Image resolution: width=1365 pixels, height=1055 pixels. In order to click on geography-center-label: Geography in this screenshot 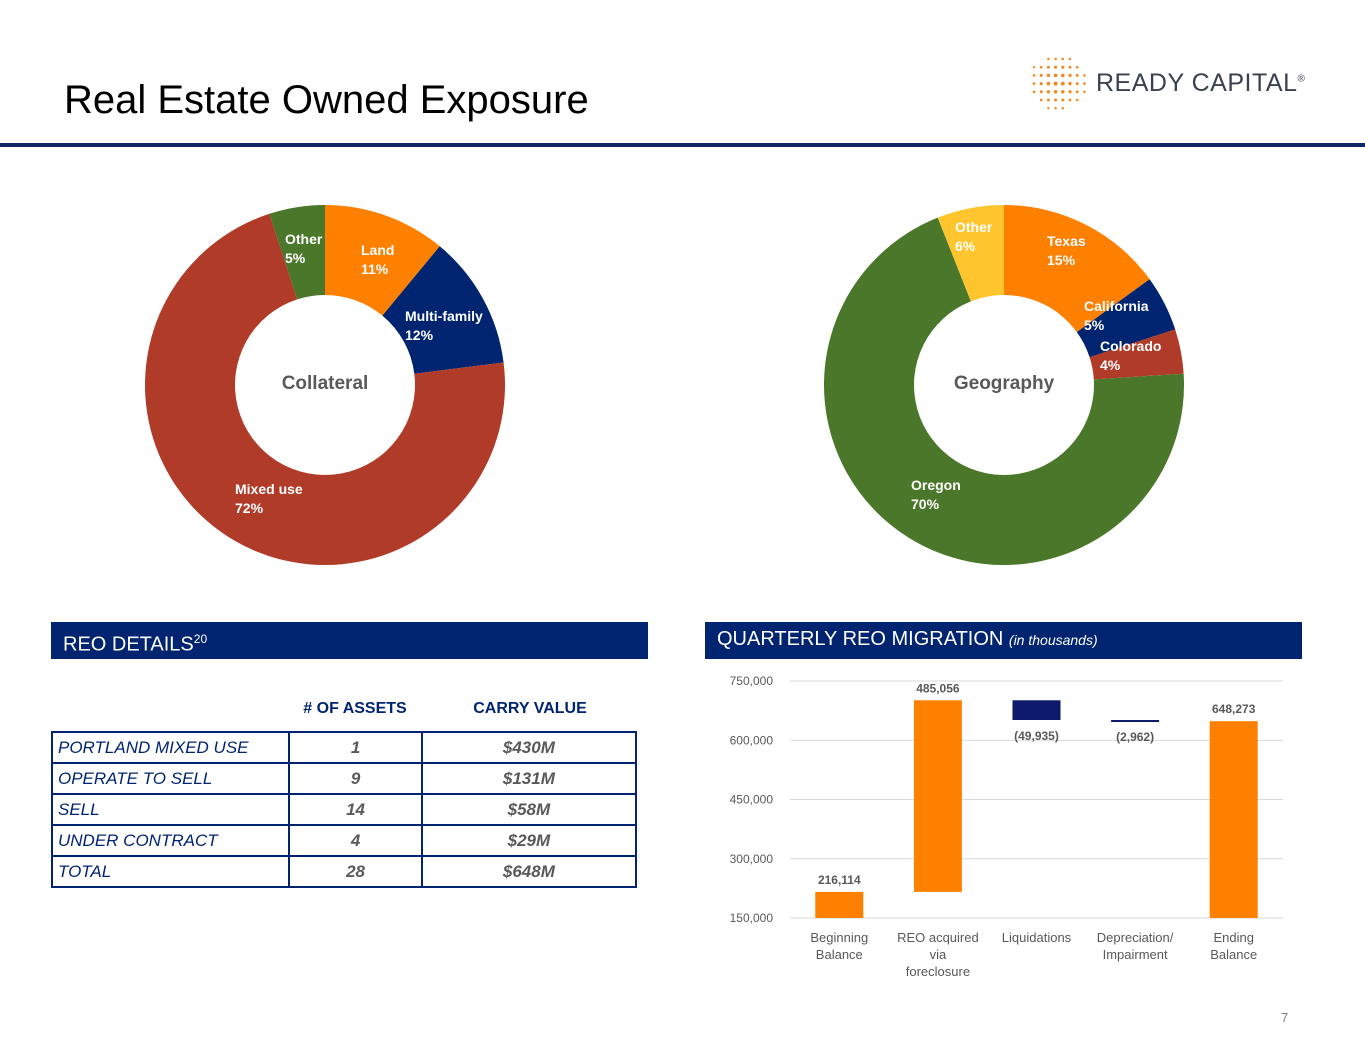, I will do `click(1004, 383)`.